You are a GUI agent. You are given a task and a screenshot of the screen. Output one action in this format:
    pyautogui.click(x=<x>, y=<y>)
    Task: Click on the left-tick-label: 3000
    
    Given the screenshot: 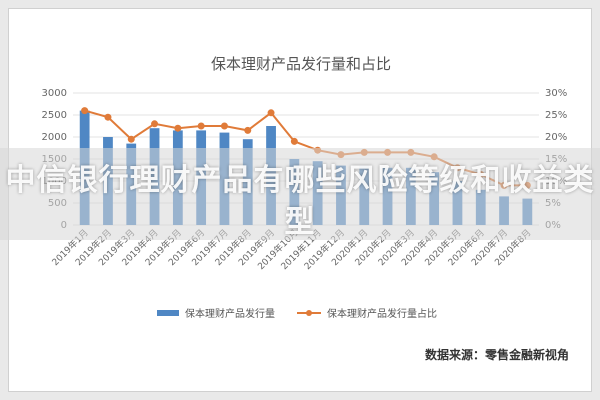 What is the action you would take?
    pyautogui.click(x=54, y=93)
    